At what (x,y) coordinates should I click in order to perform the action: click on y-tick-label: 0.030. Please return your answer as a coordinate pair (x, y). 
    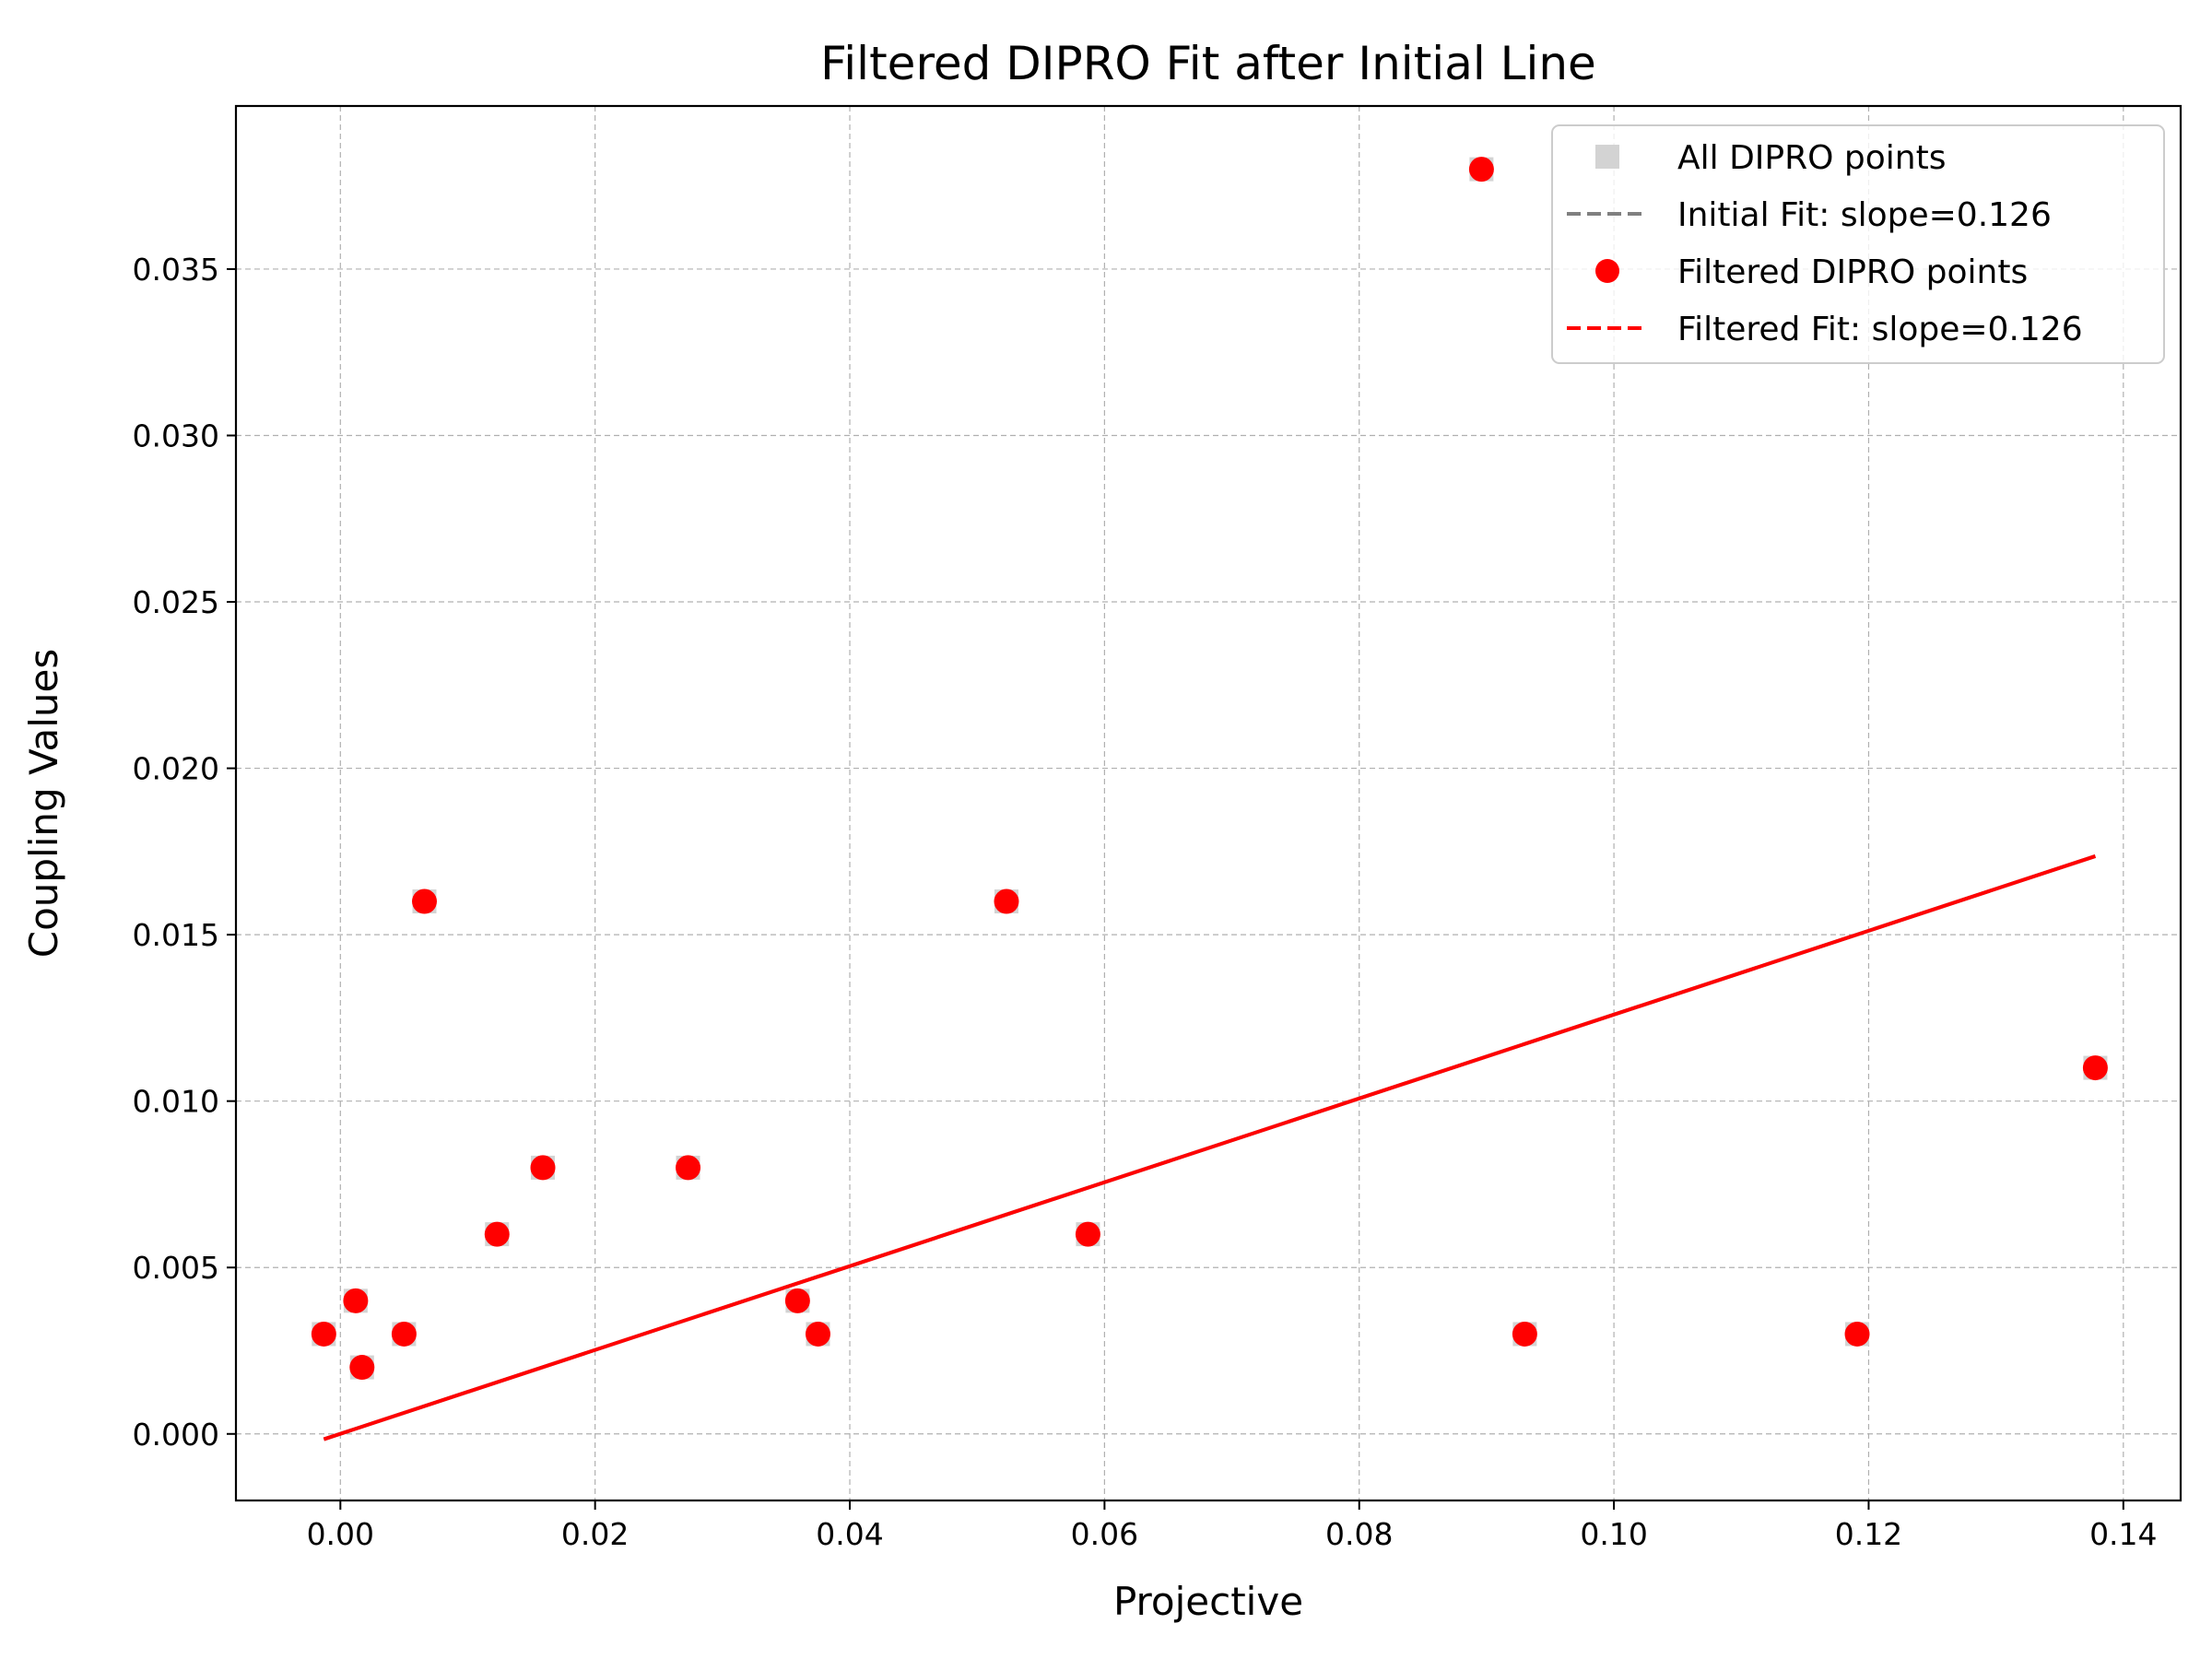
    Looking at the image, I should click on (176, 435).